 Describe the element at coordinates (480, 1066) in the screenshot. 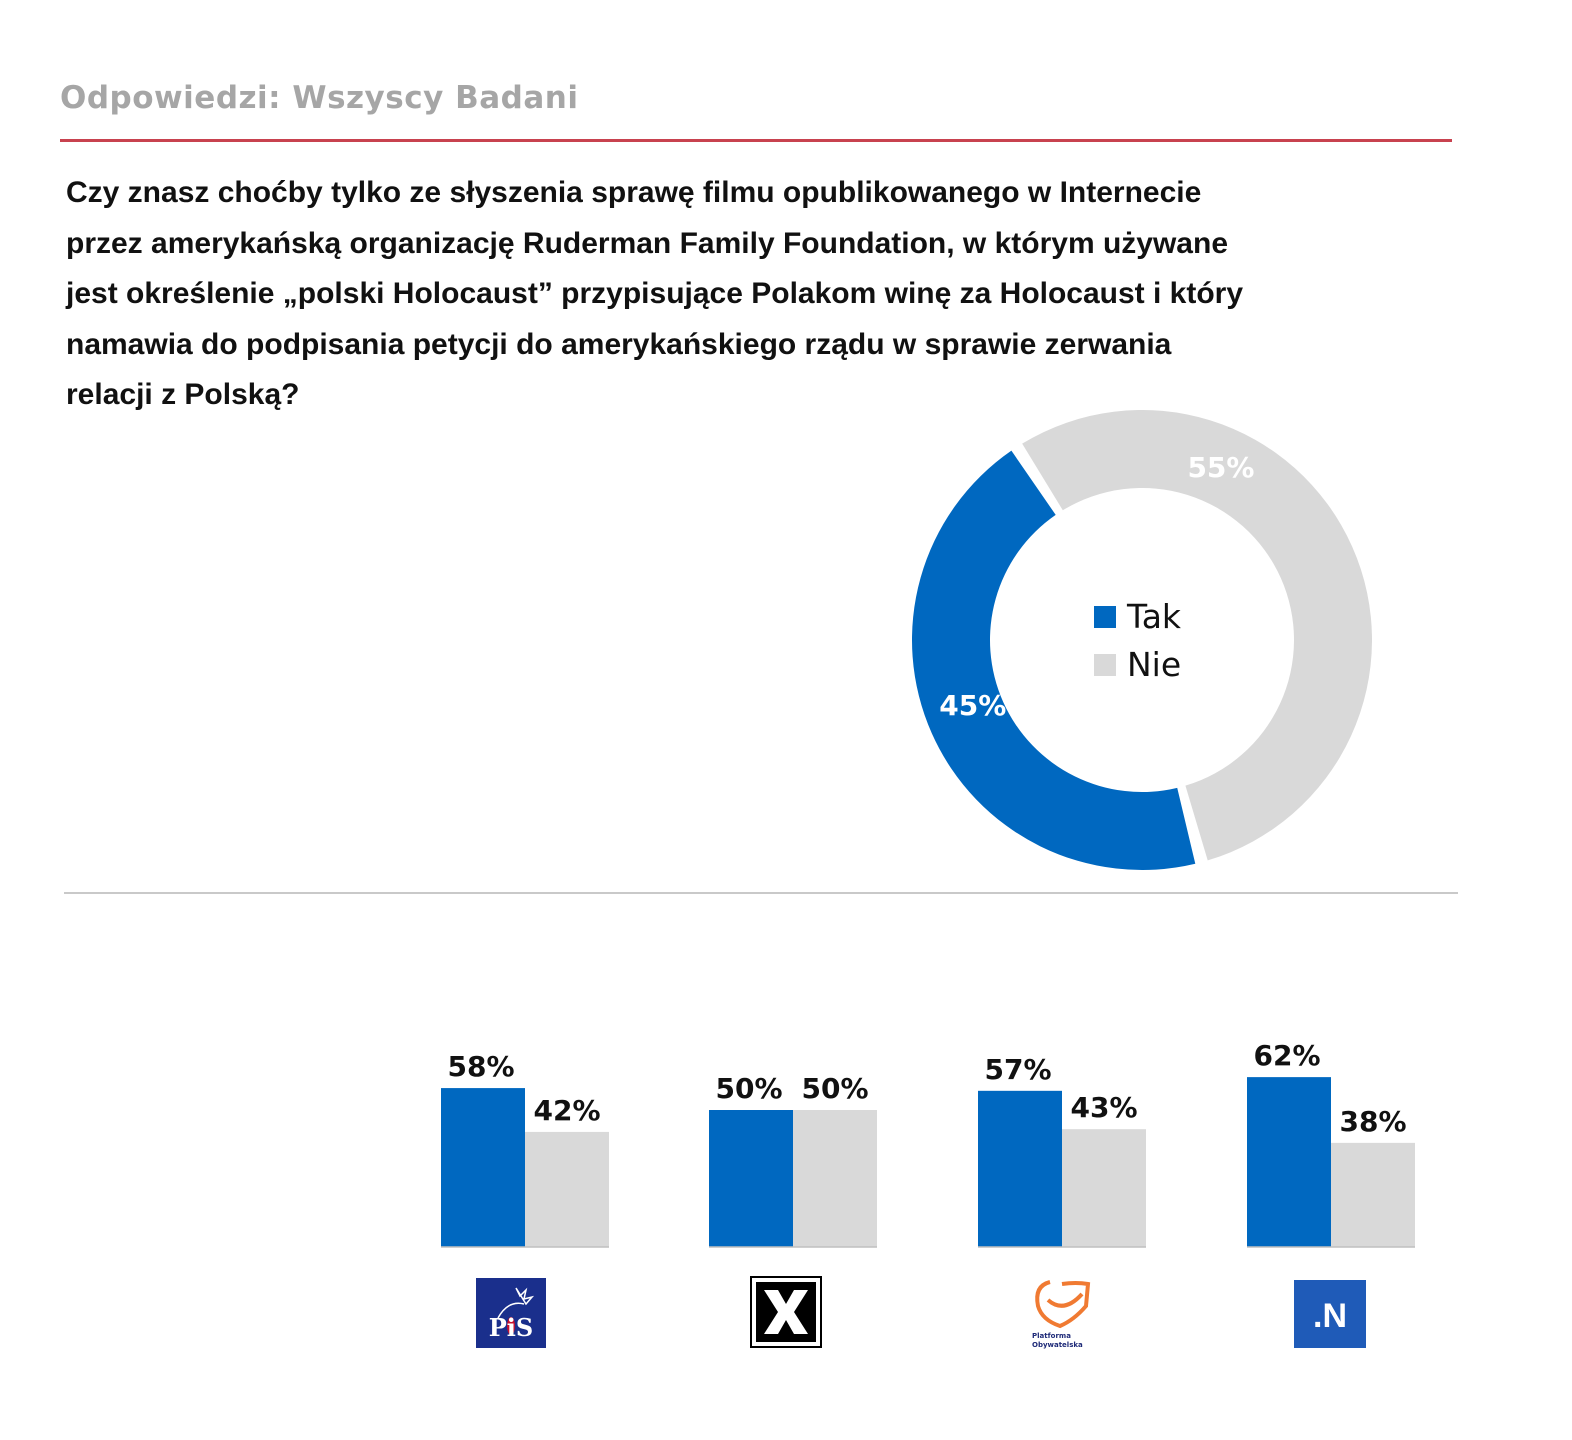

I see `bar-label-tak-0: 58%` at that location.